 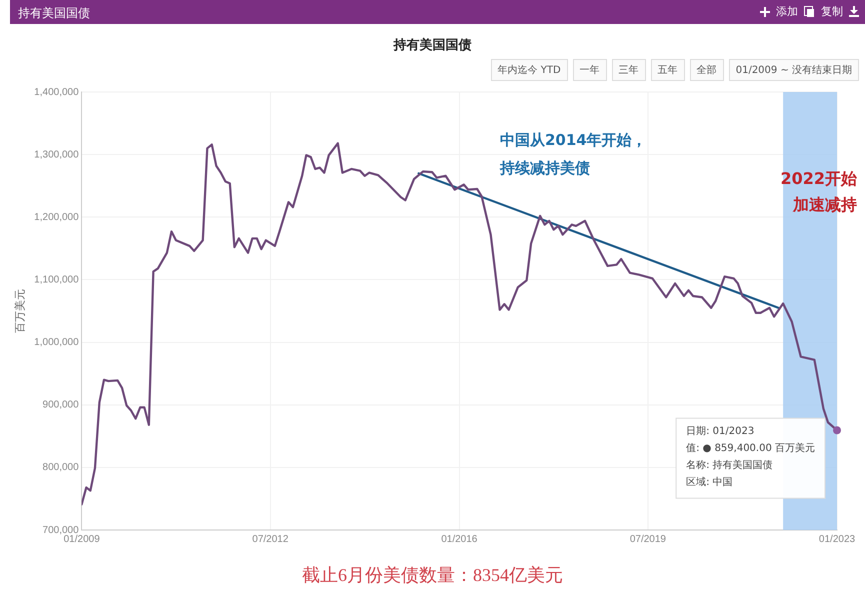 I want to click on annotation: 中国从2014年开始，, so click(x=573, y=140).